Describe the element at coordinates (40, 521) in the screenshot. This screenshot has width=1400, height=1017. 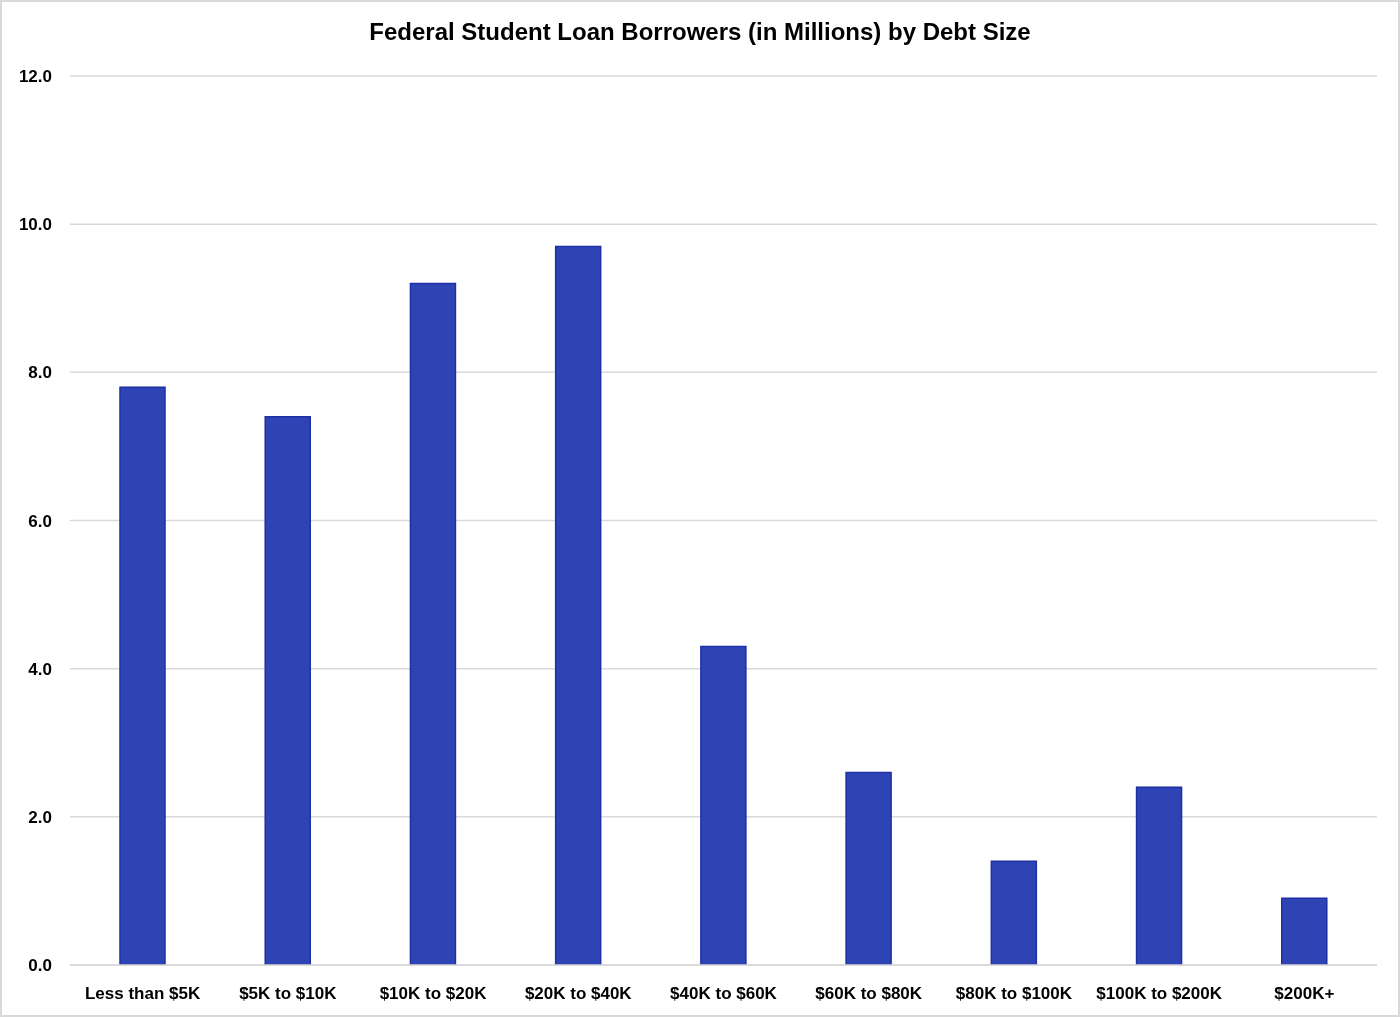
I see `y-tick-label: 6.0` at that location.